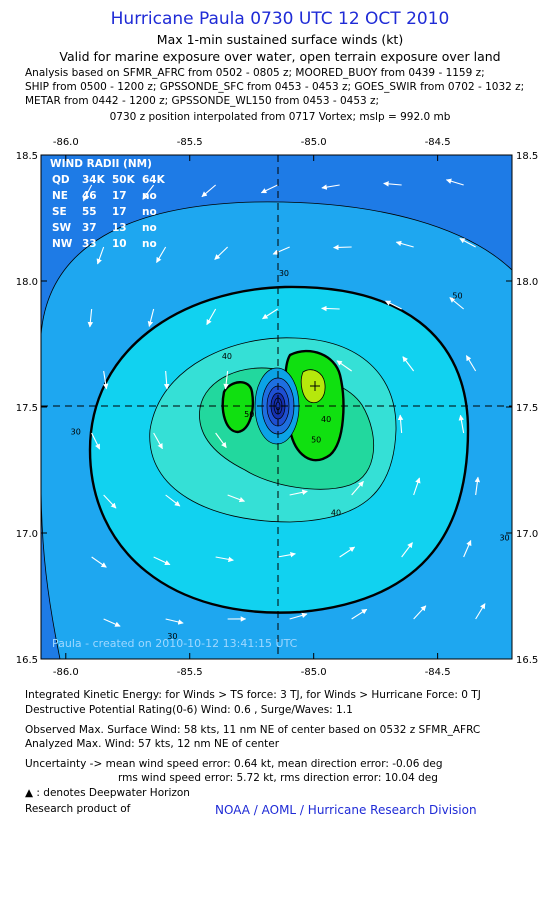  I want to click on radii-header-cell: 64K, so click(154, 180).